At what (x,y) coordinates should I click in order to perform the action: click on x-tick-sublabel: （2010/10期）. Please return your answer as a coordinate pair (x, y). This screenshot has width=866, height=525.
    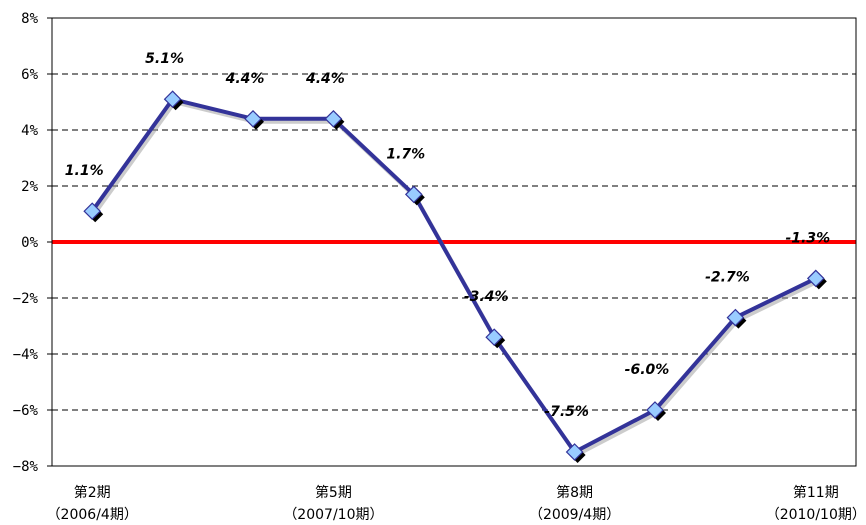
    Looking at the image, I should click on (816, 515).